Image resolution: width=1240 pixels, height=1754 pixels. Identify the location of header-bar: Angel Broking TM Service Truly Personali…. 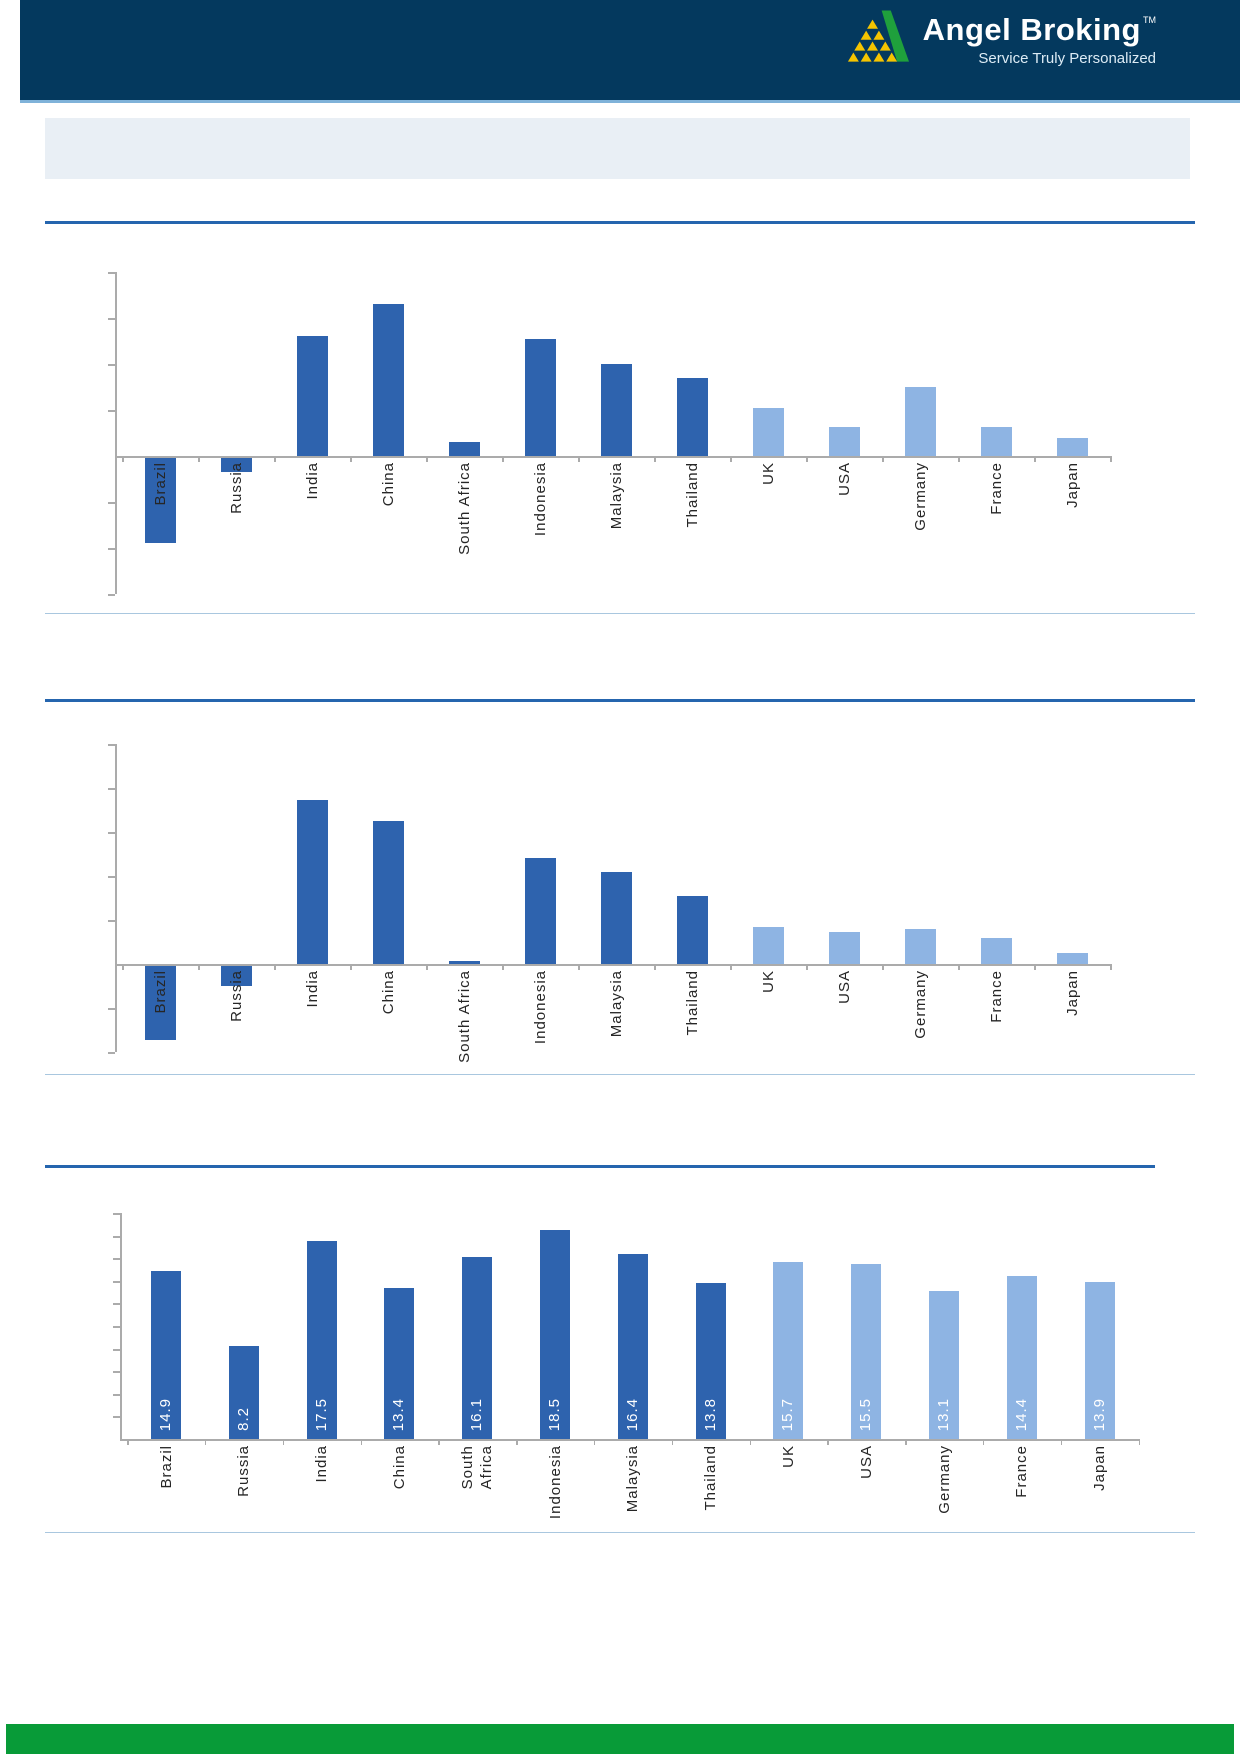
(630, 51).